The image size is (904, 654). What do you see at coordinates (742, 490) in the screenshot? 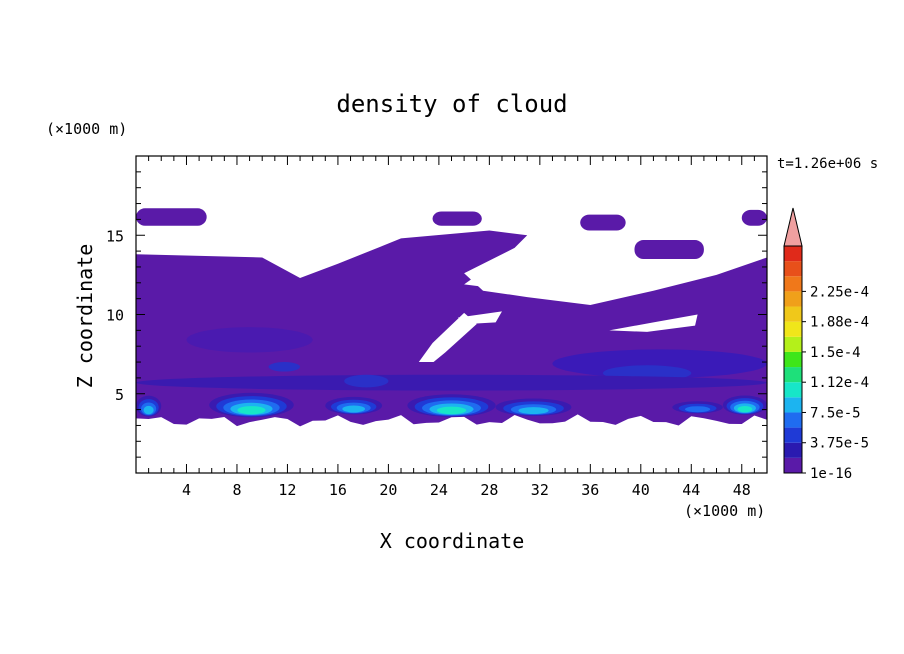
I see `x-tick-label: 48` at bounding box center [742, 490].